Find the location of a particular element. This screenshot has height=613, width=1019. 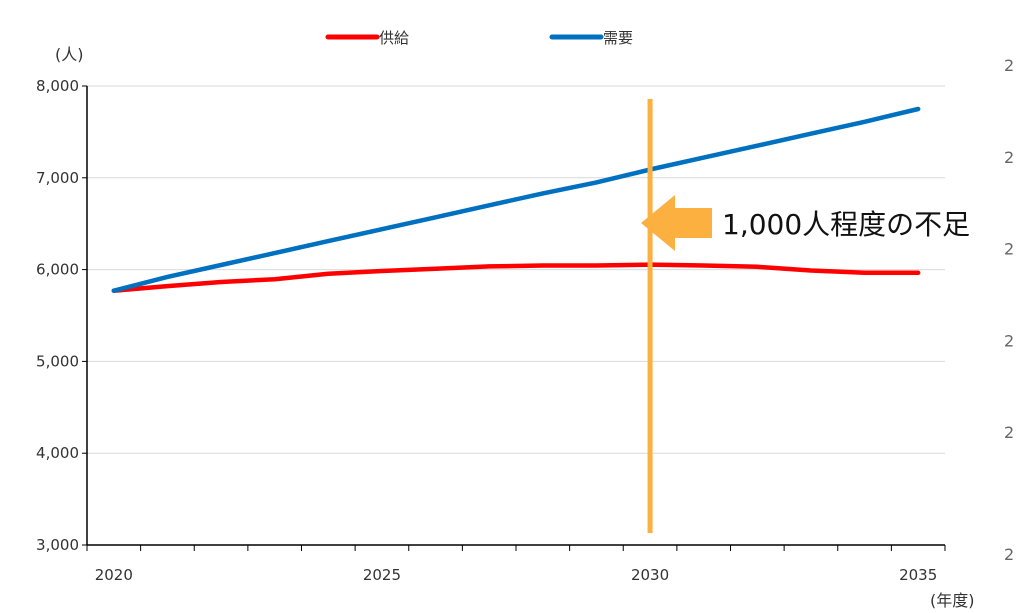

series-line-supply is located at coordinates (516, 277).